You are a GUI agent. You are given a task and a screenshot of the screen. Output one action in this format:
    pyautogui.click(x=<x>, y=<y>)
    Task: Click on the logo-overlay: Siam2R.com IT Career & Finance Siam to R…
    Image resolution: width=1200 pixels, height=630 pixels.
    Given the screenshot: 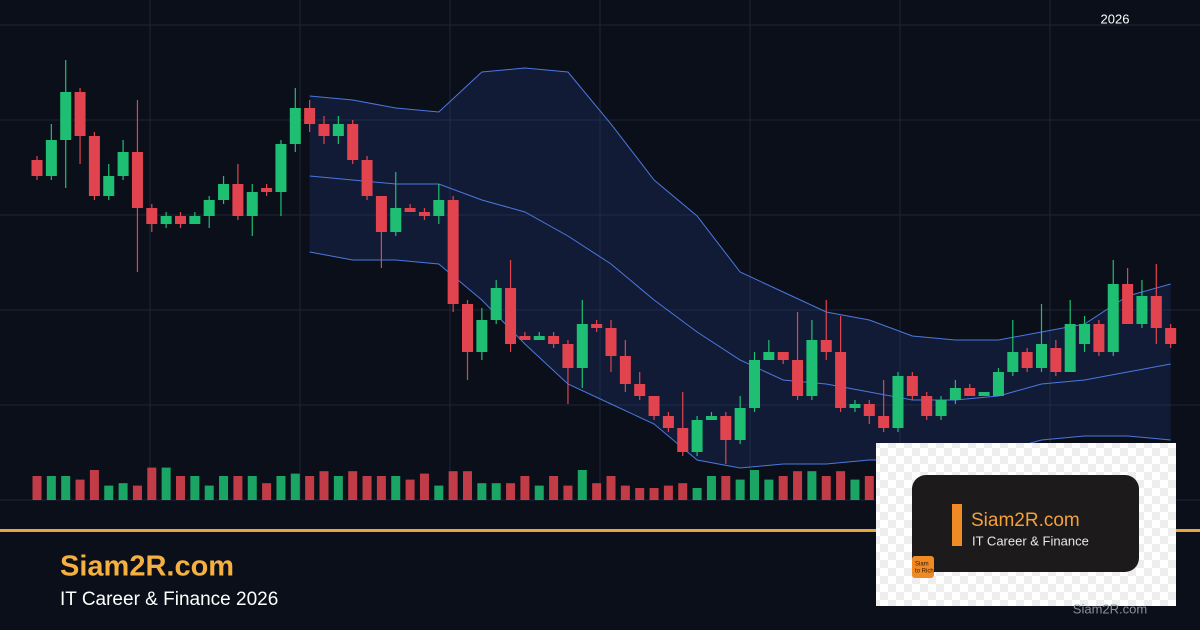 What is the action you would take?
    pyautogui.click(x=1026, y=524)
    